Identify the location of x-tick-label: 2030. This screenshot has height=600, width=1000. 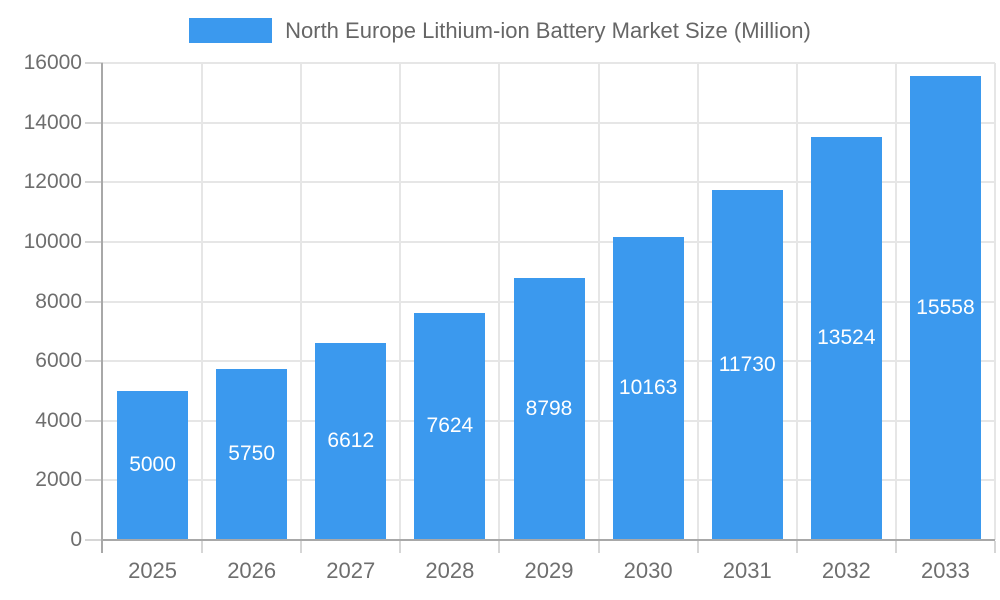
(648, 570).